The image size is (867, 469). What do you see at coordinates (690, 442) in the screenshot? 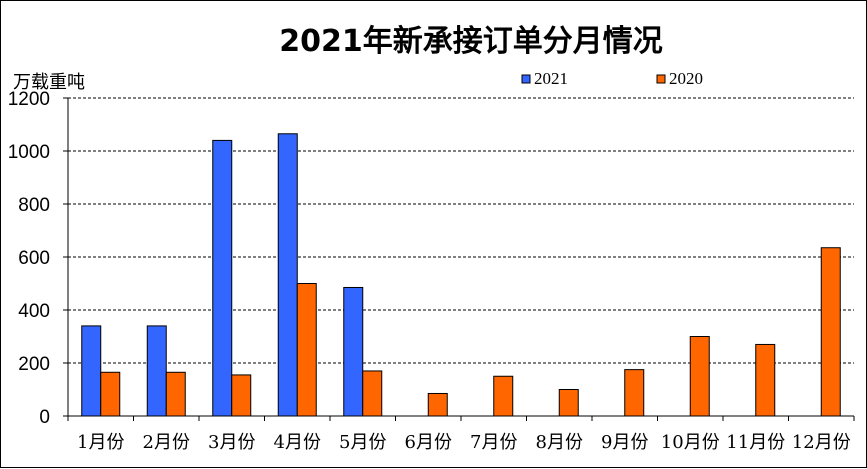
I see `x-tick-label: 10月份` at bounding box center [690, 442].